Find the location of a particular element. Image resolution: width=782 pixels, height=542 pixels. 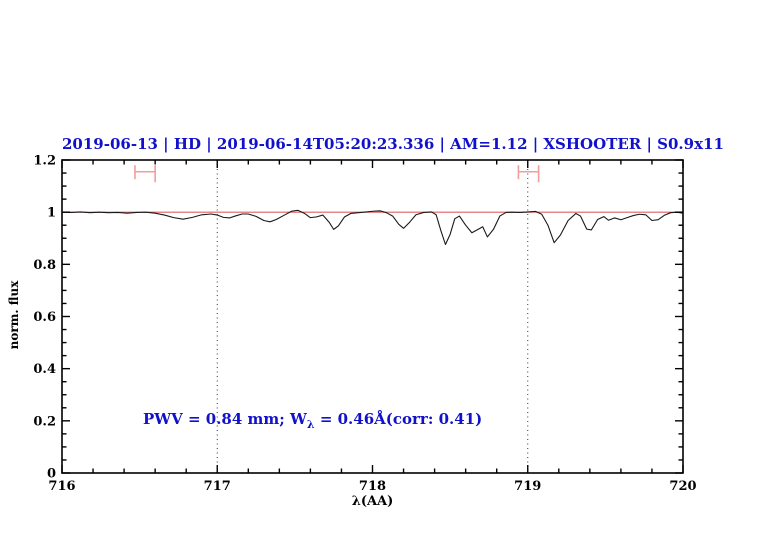

y-tick-label: 0.2 is located at coordinates (44, 421).